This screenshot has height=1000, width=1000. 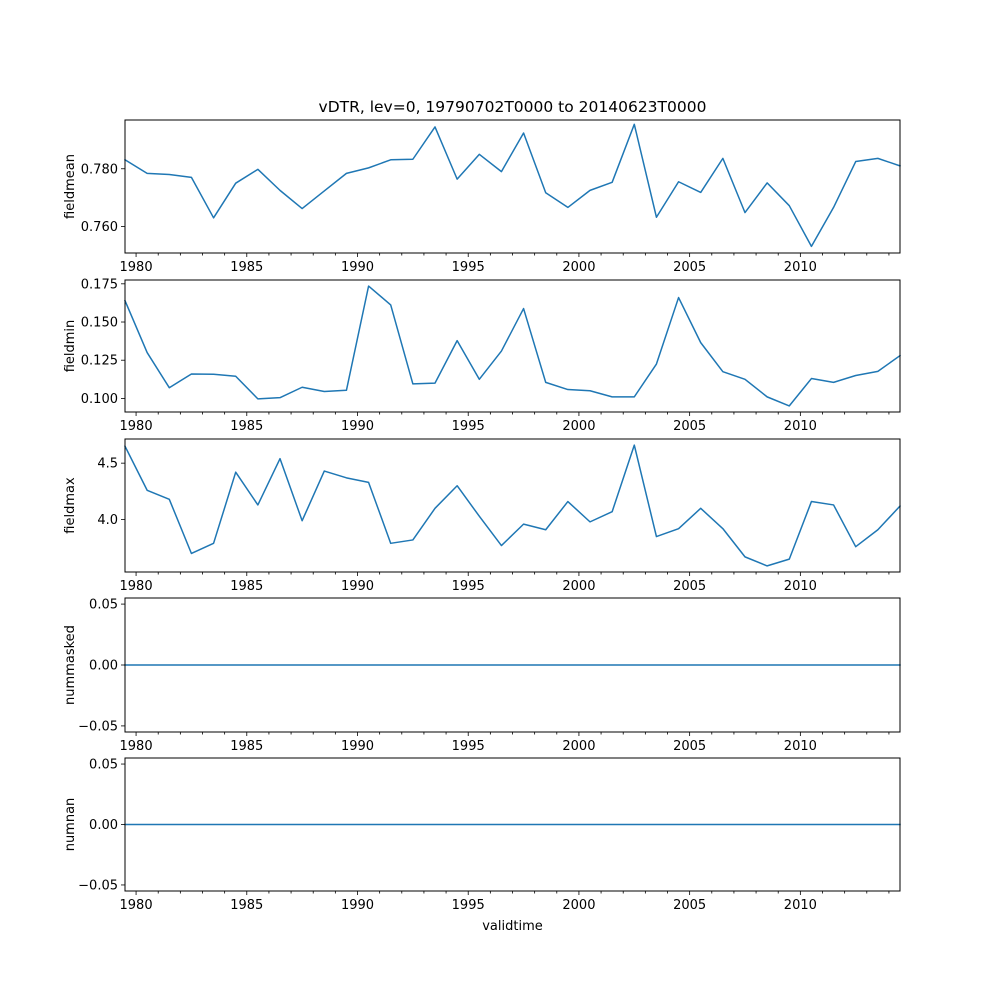 What do you see at coordinates (800, 267) in the screenshot?
I see `fieldmean-xtick-label: 2010` at bounding box center [800, 267].